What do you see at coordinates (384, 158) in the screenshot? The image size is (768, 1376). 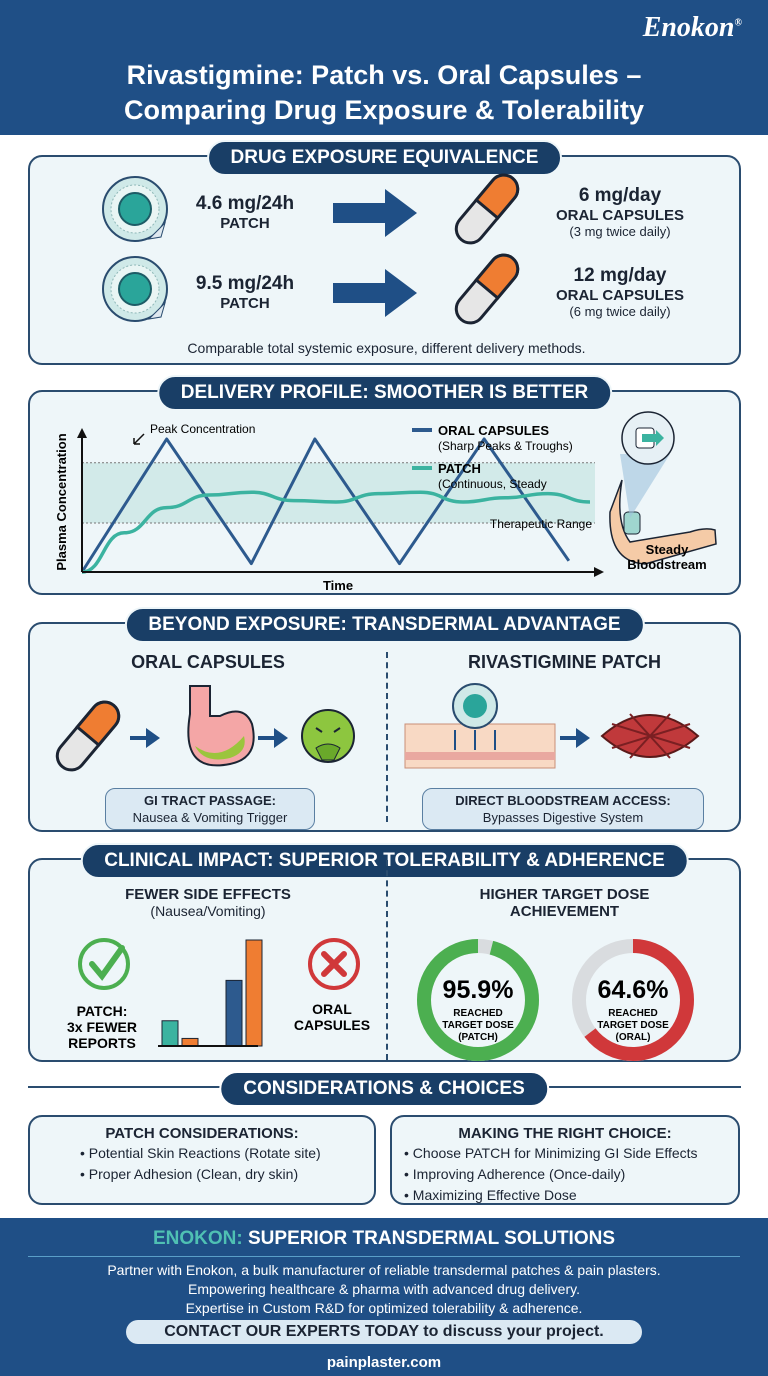 I see `section-heading: DRUG EXPOSURE EQUIVALENCE` at bounding box center [384, 158].